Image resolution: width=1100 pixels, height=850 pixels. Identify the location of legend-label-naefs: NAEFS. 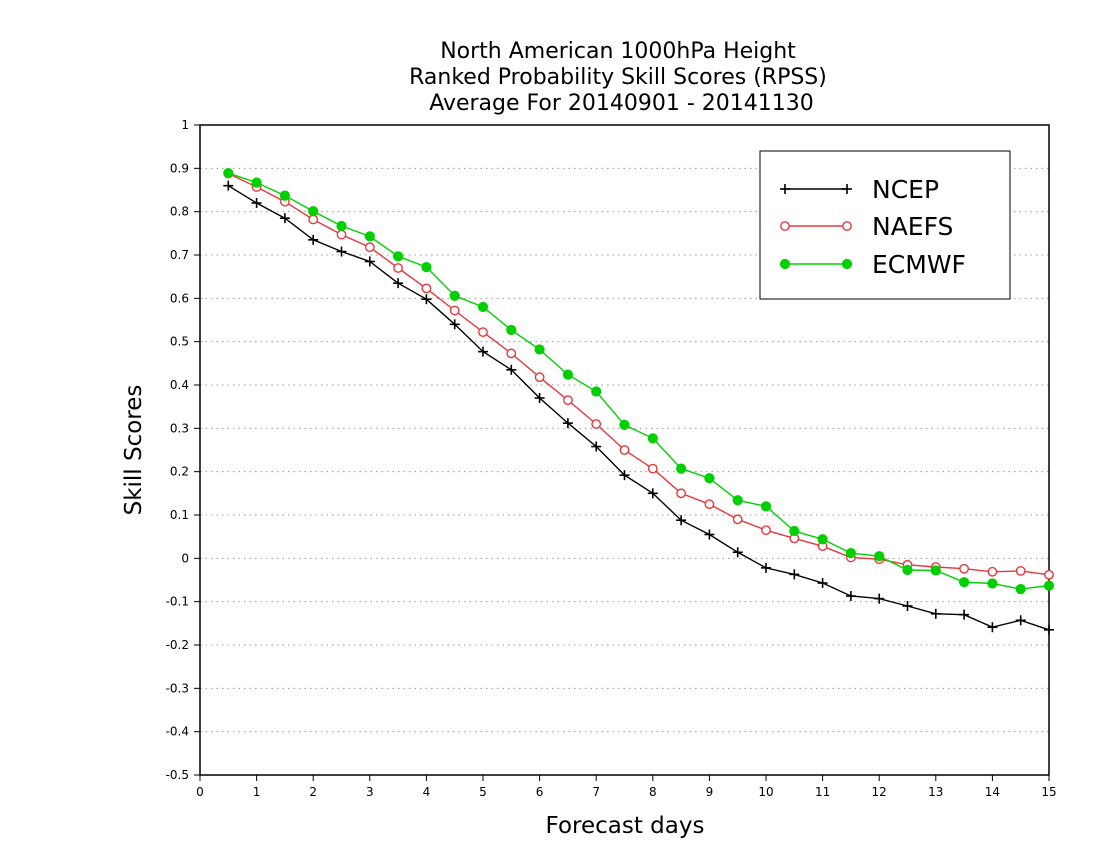
(912, 226).